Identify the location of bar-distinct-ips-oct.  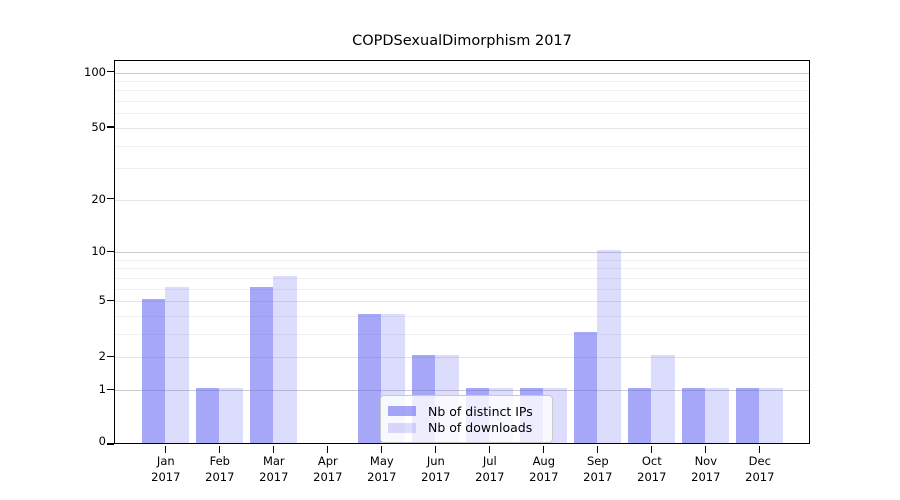
(639, 415).